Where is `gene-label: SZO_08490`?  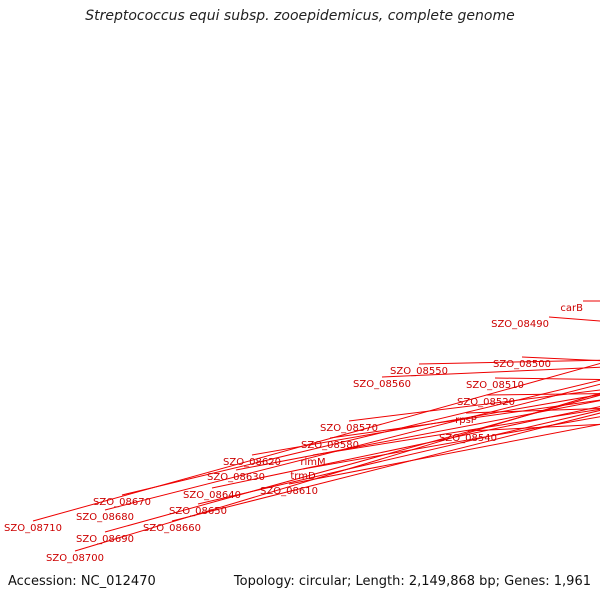
gene-label: SZO_08490 is located at coordinates (520, 324).